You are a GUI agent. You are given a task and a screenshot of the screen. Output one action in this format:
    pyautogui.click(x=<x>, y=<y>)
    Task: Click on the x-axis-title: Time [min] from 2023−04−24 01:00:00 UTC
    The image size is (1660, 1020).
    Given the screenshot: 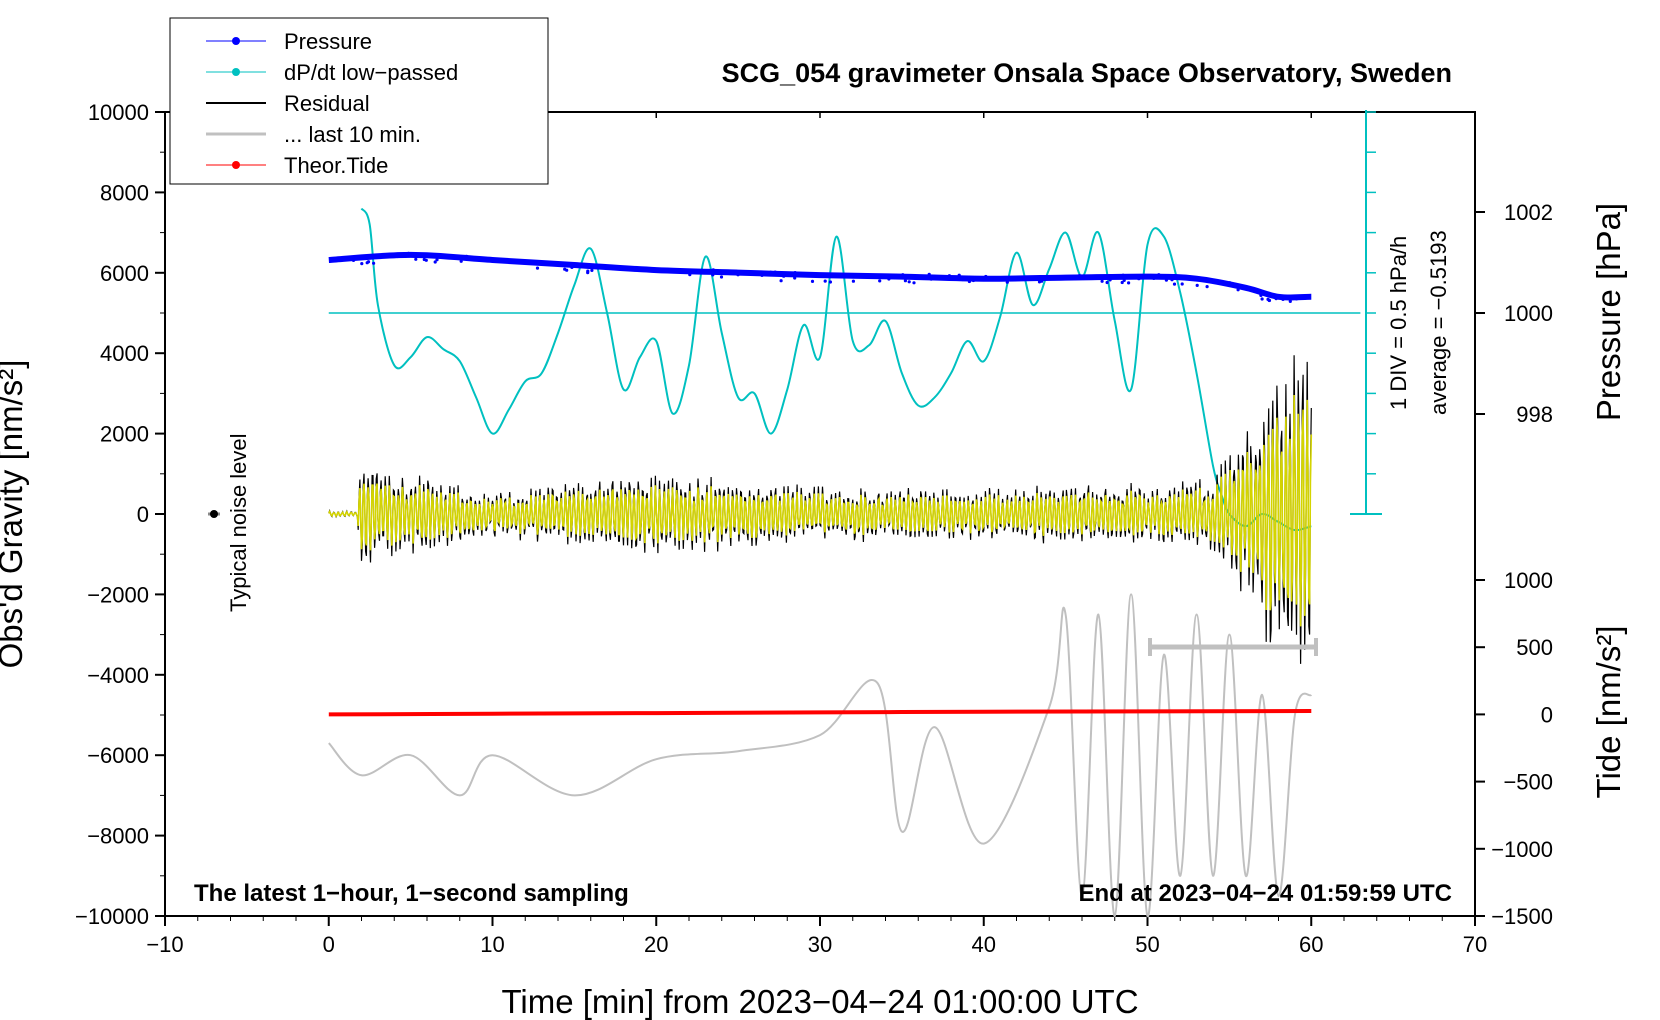 What is the action you would take?
    pyautogui.click(x=819, y=1001)
    